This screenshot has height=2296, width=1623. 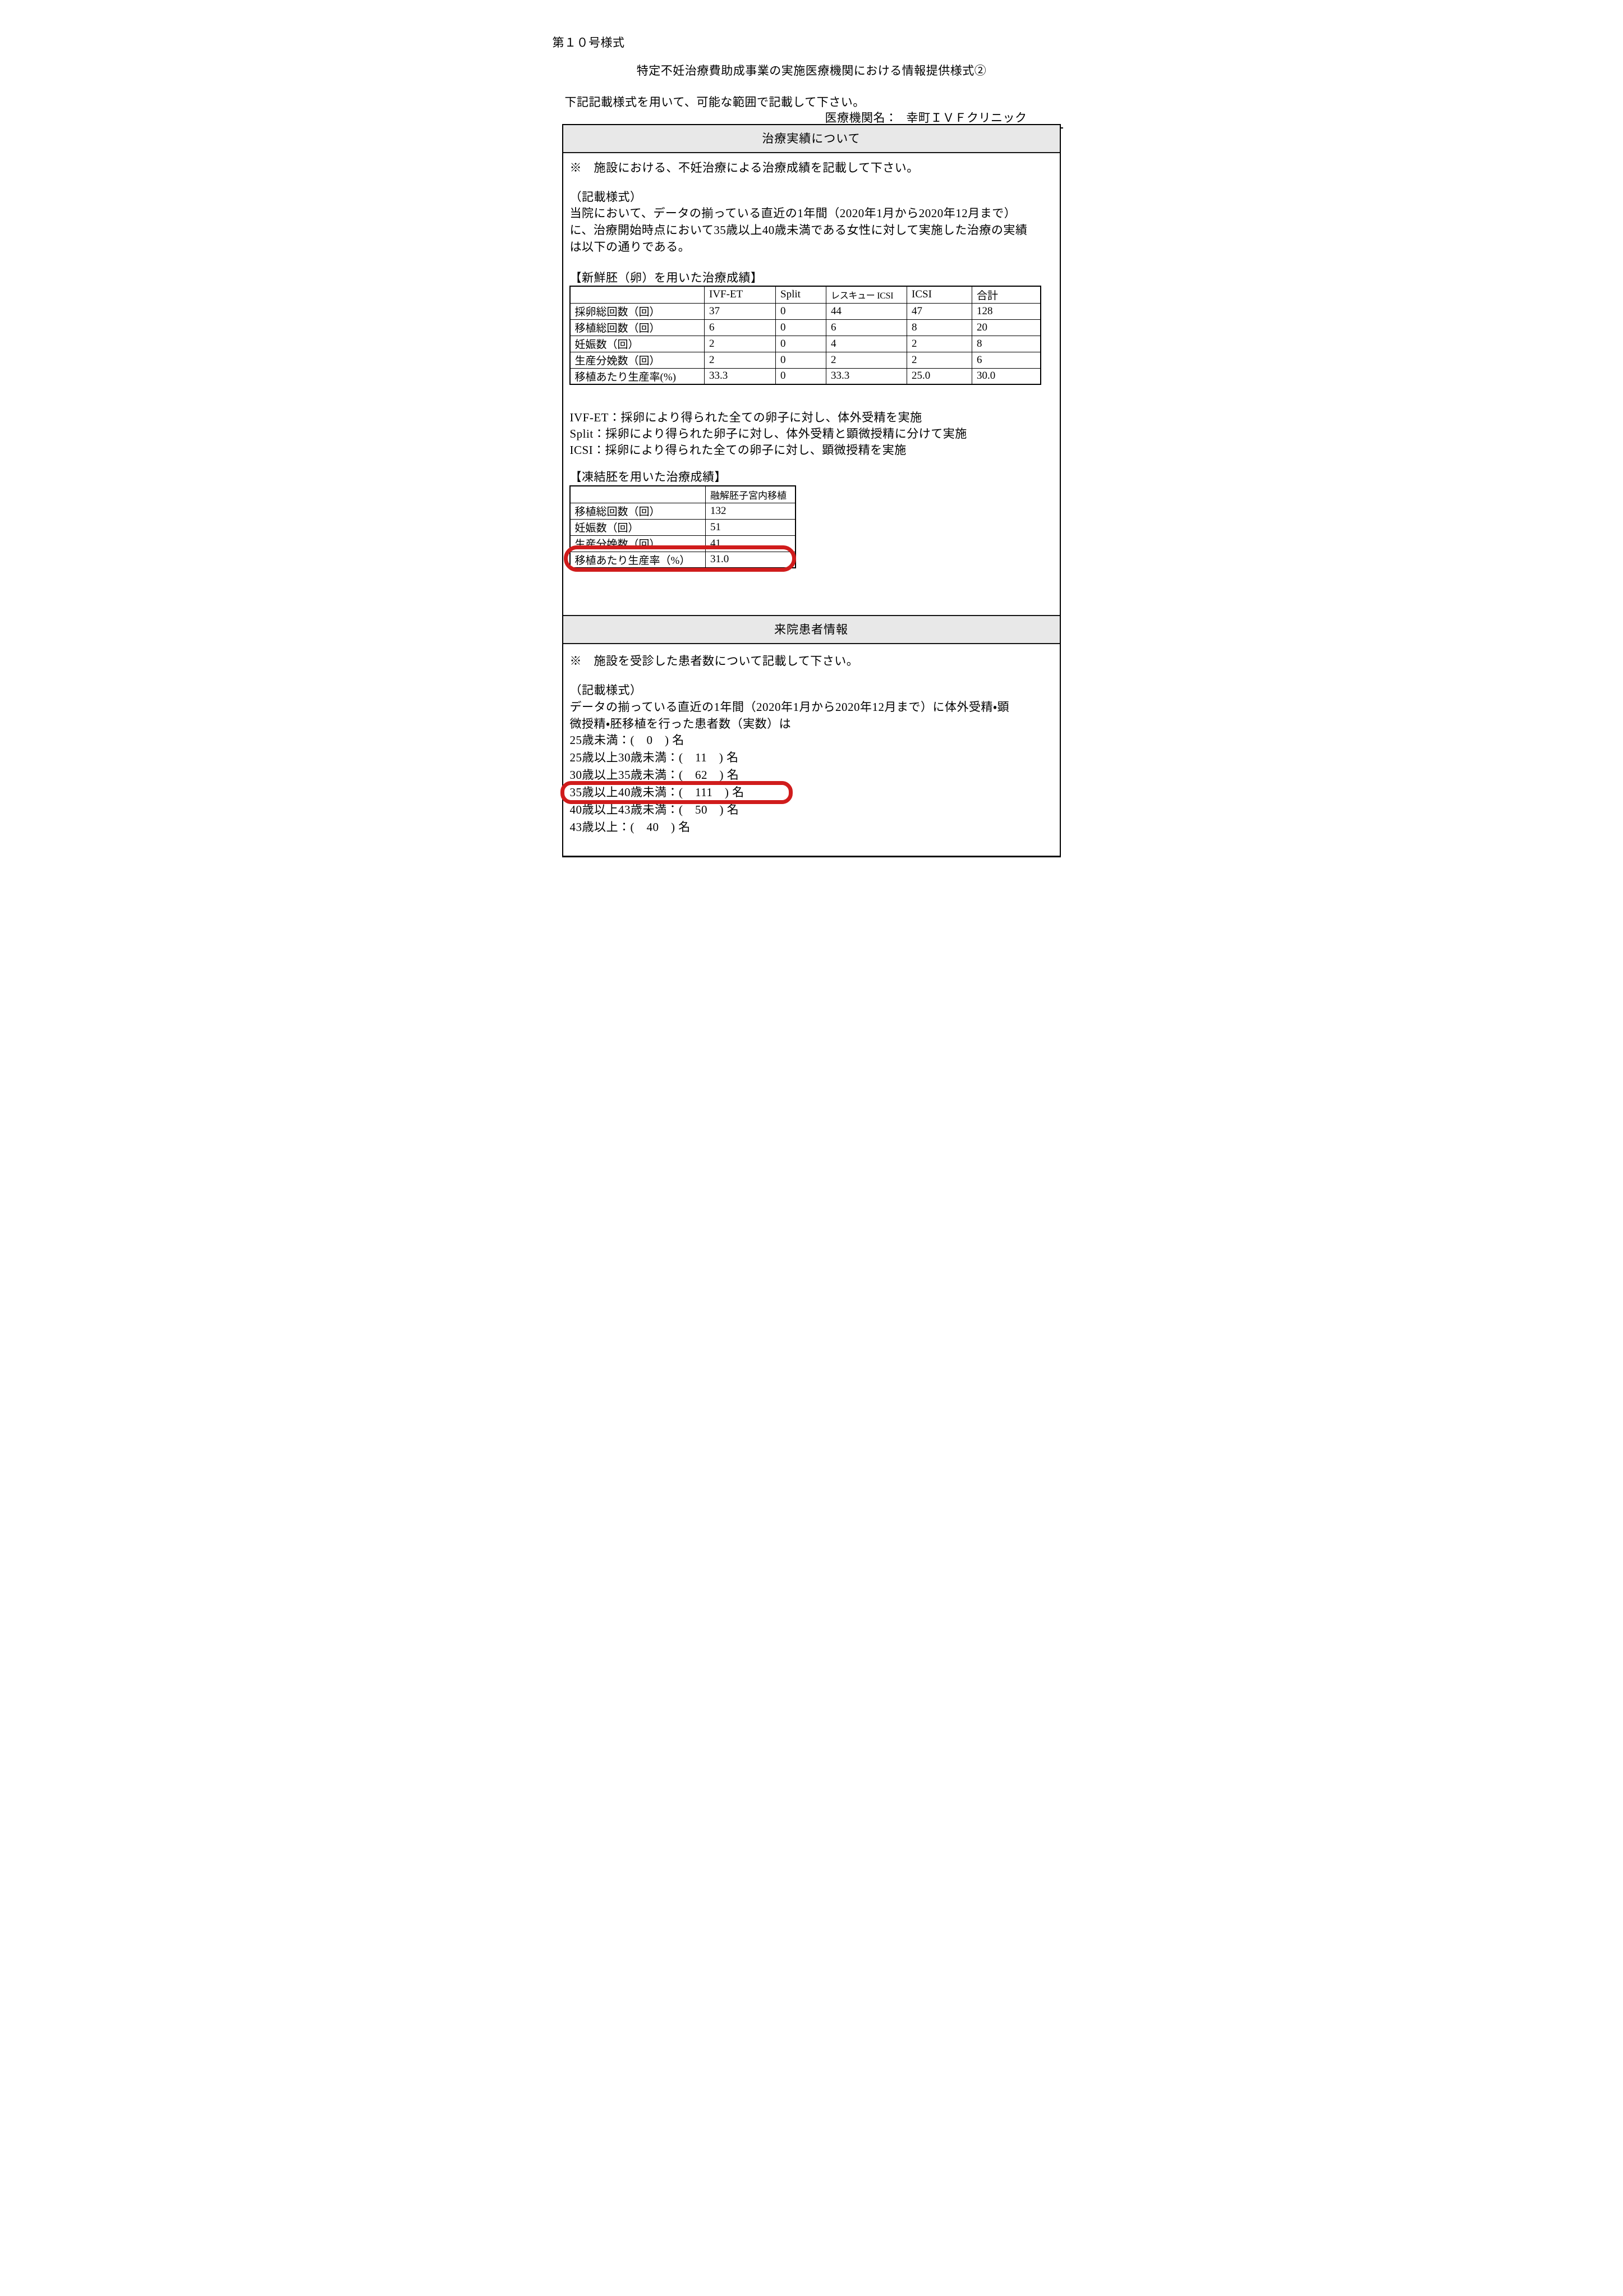 What do you see at coordinates (714, 102) in the screenshot?
I see `instruction-note: 下記記載様式を用いて、可能な範囲で記載して下さい。` at bounding box center [714, 102].